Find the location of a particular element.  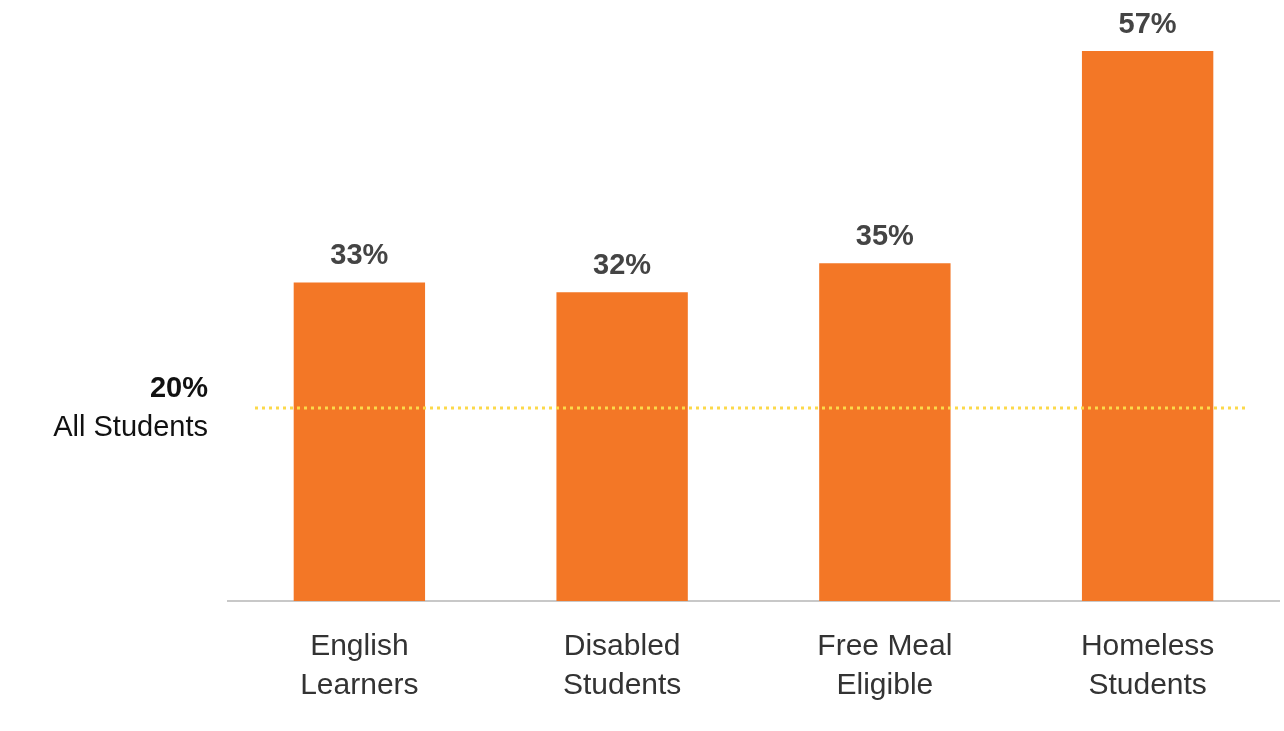

data-label: 57% is located at coordinates (1147, 22).